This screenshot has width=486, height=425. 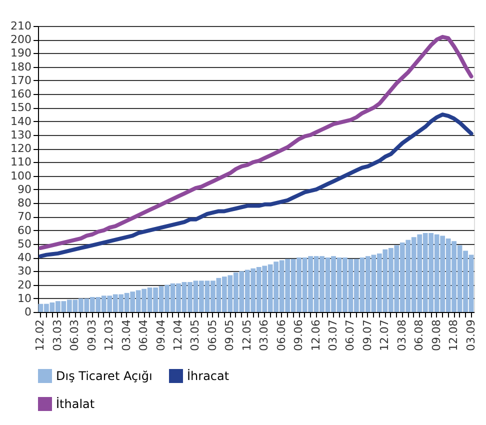 What do you see at coordinates (247, 335) in the screenshot?
I see `x-tick-label: 12.05` at bounding box center [247, 335].